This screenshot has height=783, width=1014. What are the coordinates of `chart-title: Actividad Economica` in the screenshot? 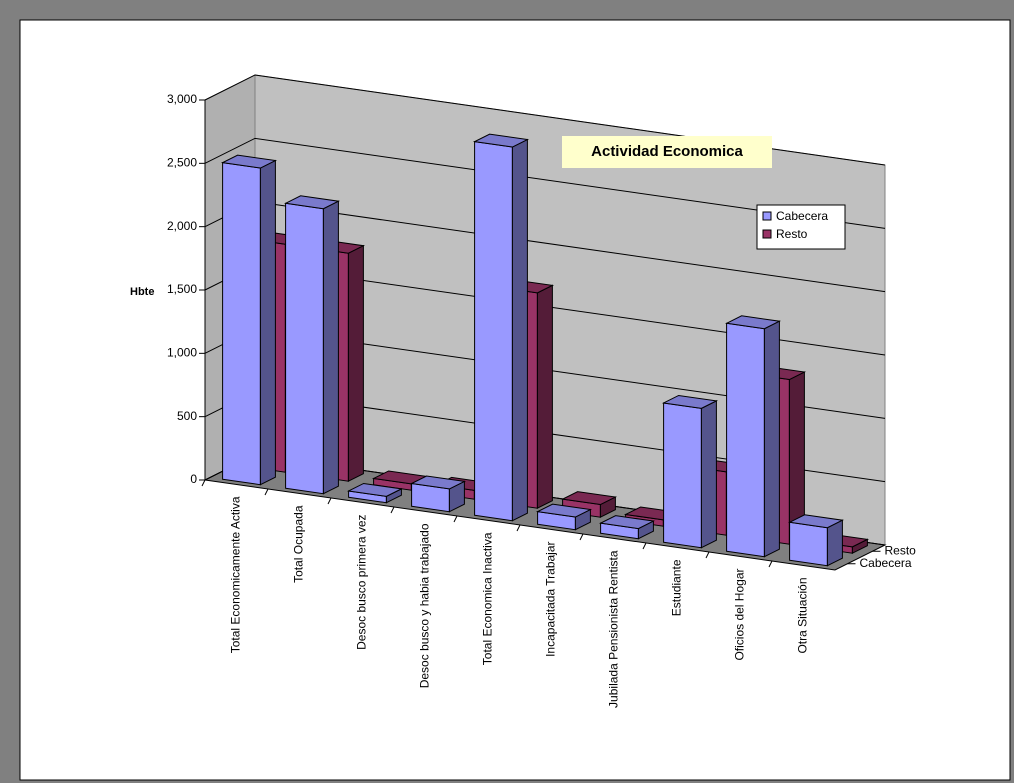 It's located at (667, 151).